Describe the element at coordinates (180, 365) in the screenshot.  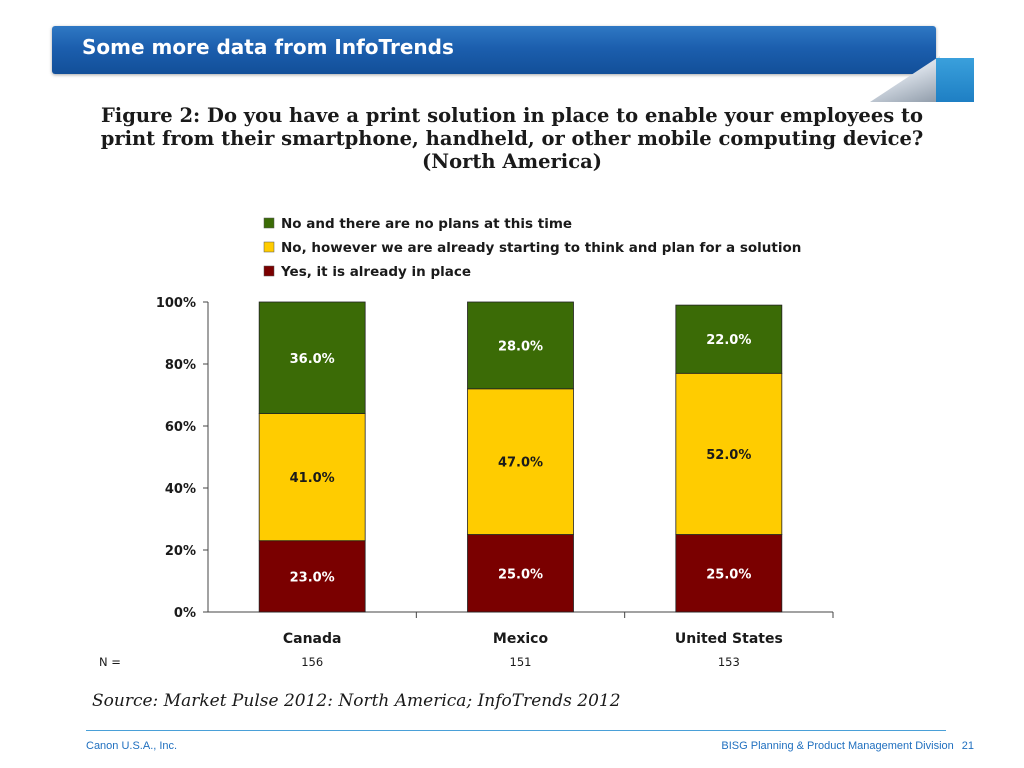
I see `y-tick-label: 80%` at that location.